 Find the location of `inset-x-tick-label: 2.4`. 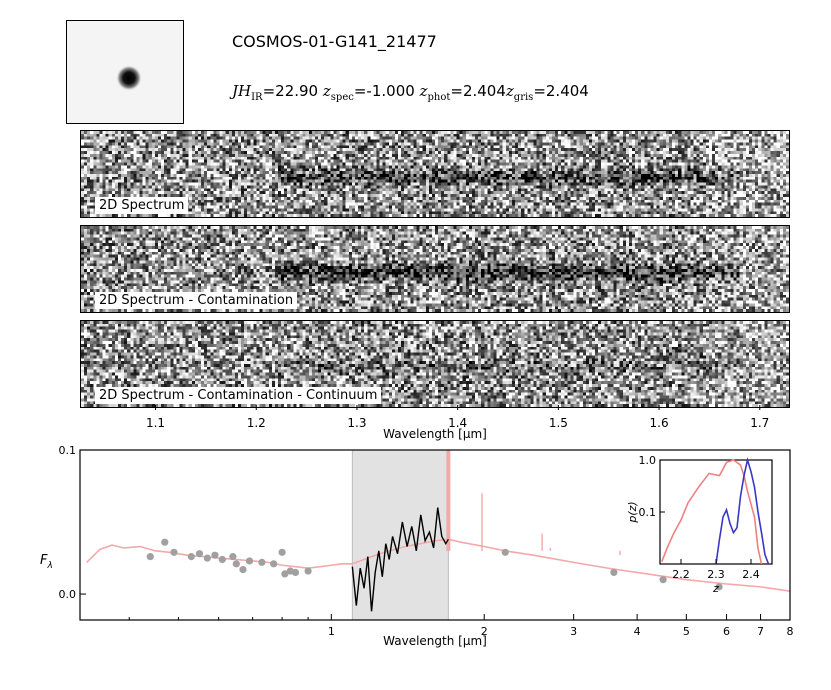

inset-x-tick-label: 2.4 is located at coordinates (751, 574).